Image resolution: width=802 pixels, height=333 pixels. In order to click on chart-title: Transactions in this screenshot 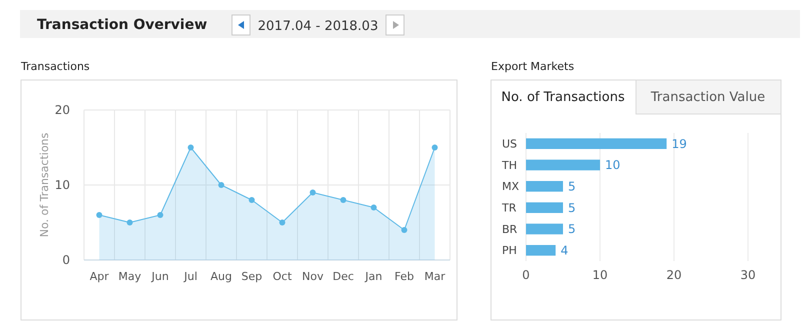, I will do `click(55, 66)`.